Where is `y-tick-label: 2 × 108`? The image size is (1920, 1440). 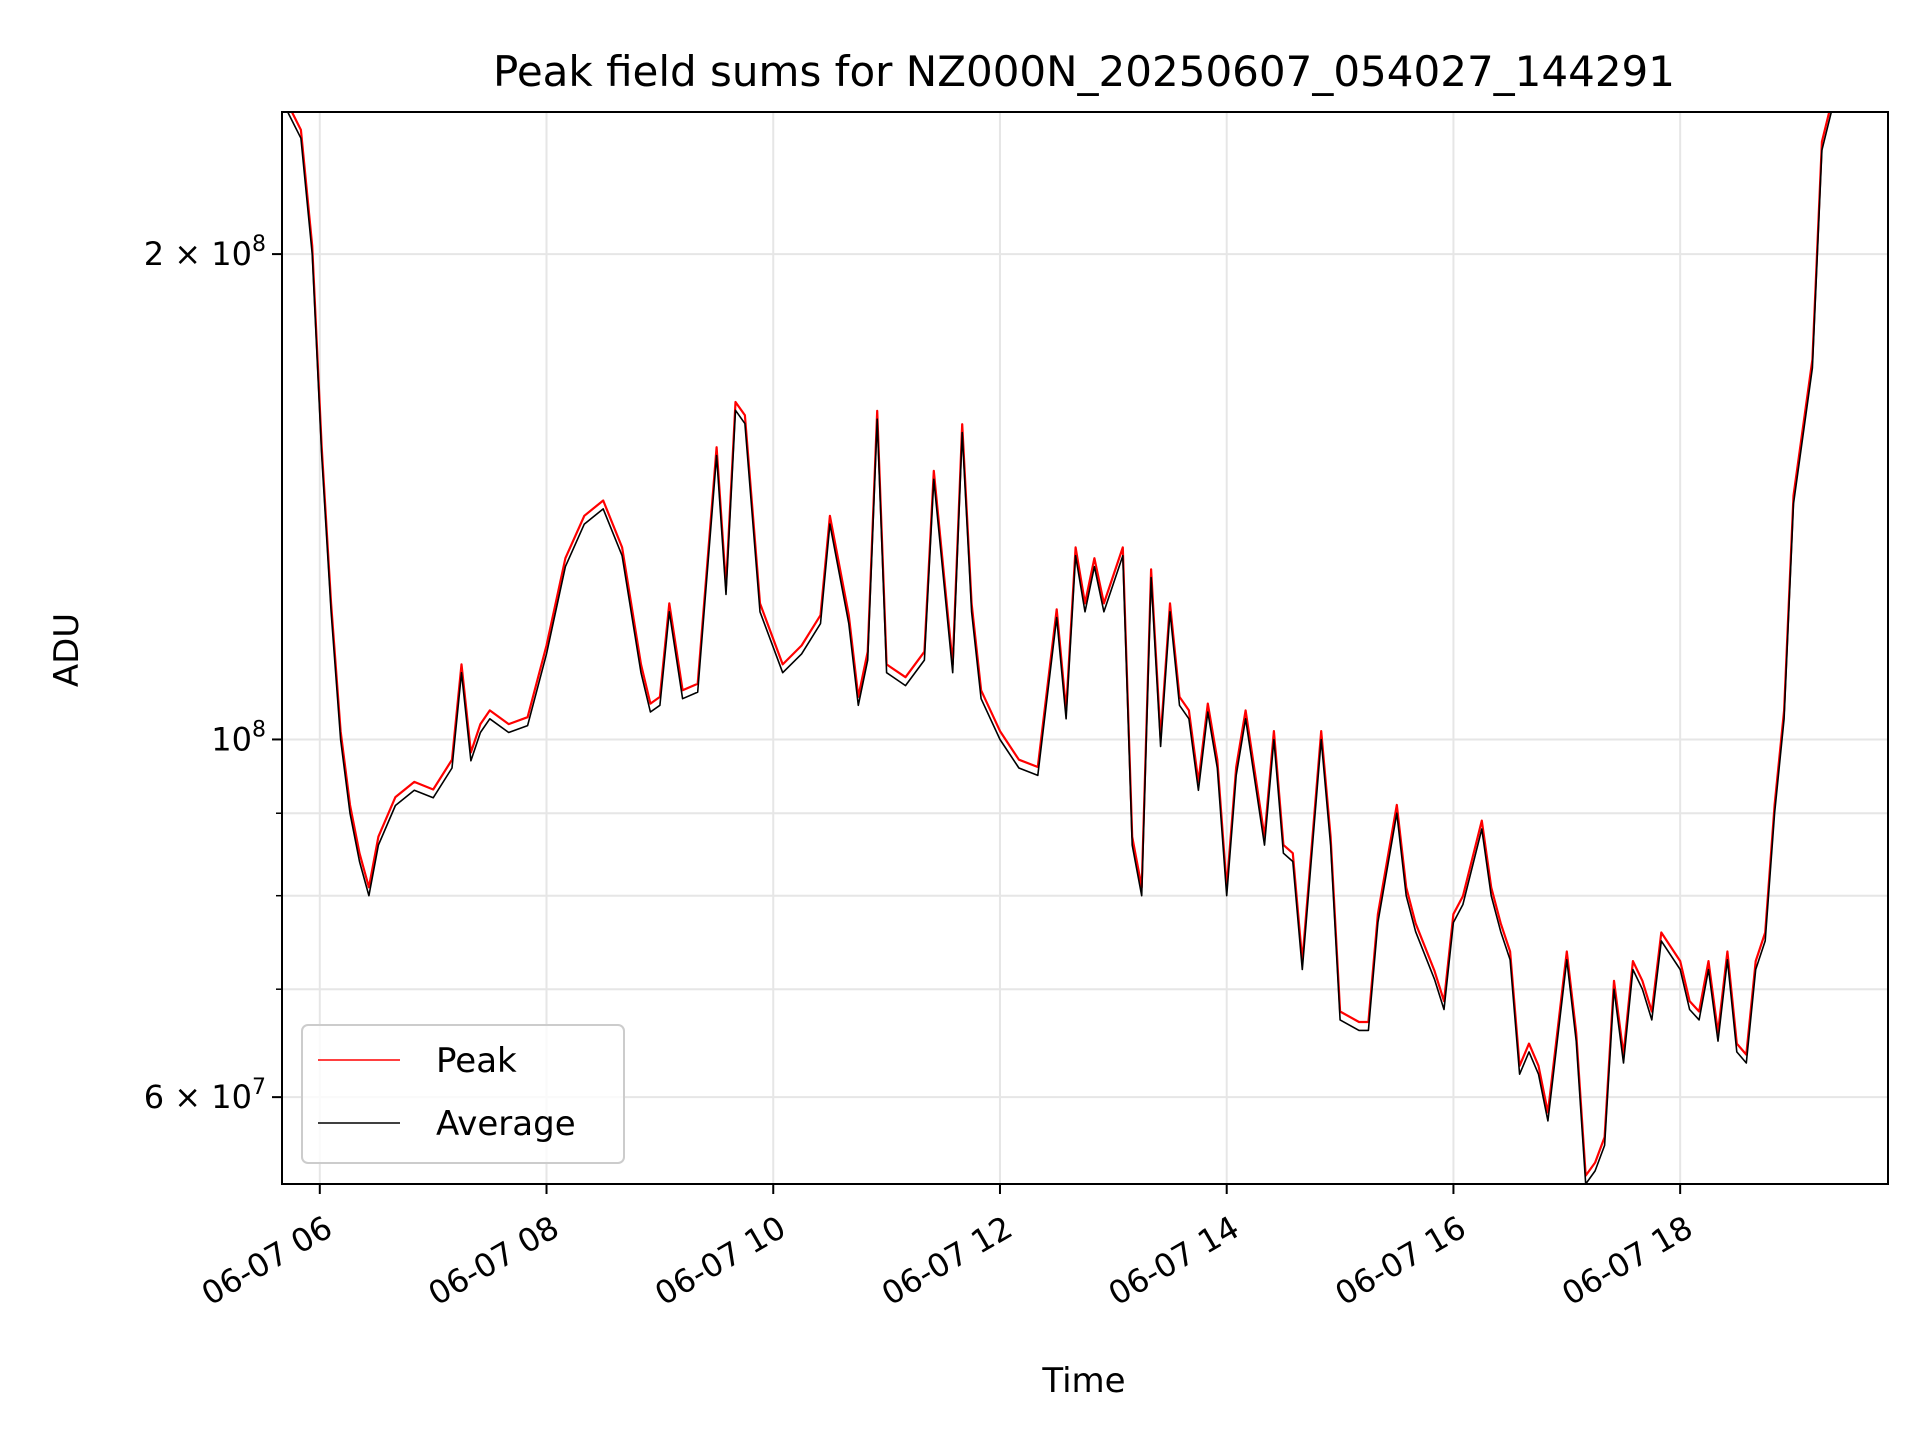
y-tick-label: 2 × 108 is located at coordinates (205, 252).